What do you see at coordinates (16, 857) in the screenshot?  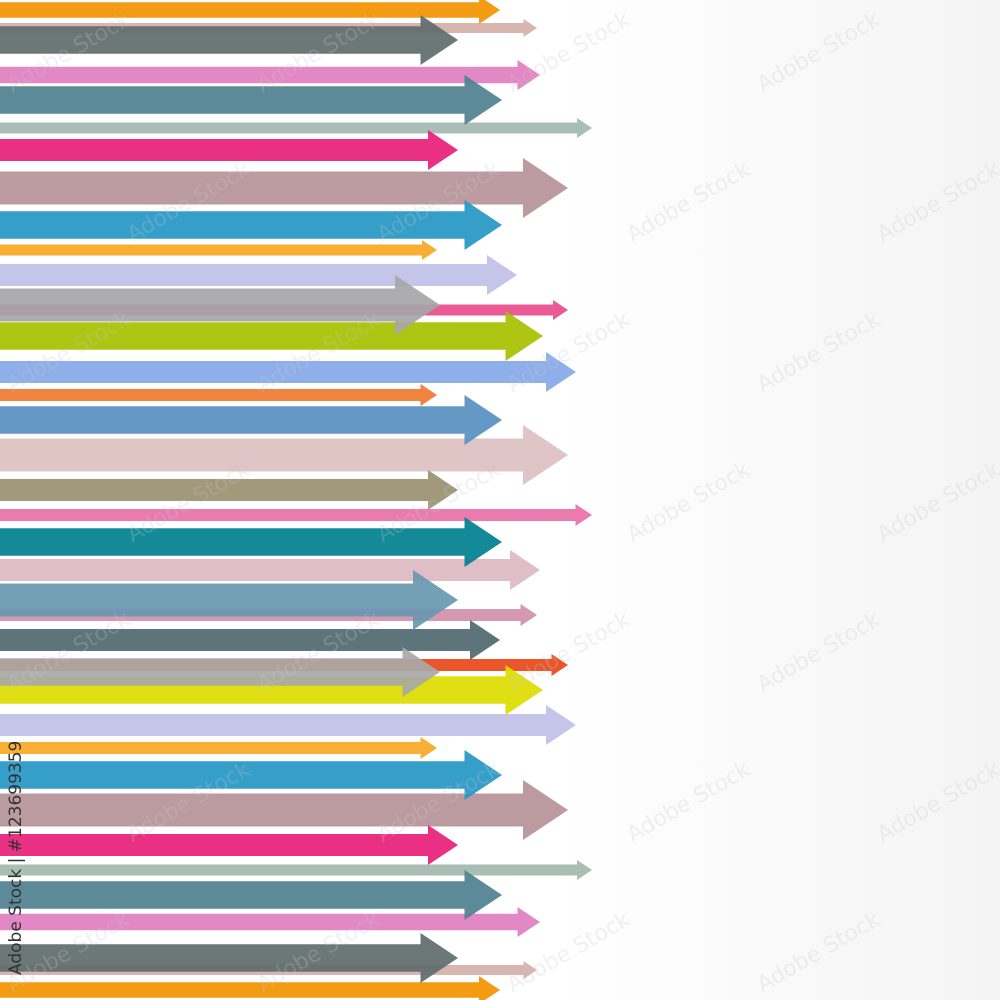 I see `stock-credit: Adobe Stock | #123699359` at bounding box center [16, 857].